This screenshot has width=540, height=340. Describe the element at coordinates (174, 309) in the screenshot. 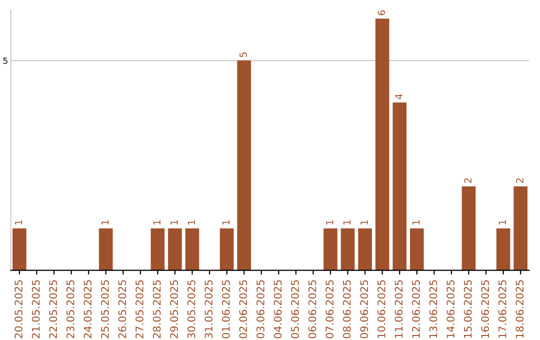

I see `x-tick-label: 29.05.2025` at that location.